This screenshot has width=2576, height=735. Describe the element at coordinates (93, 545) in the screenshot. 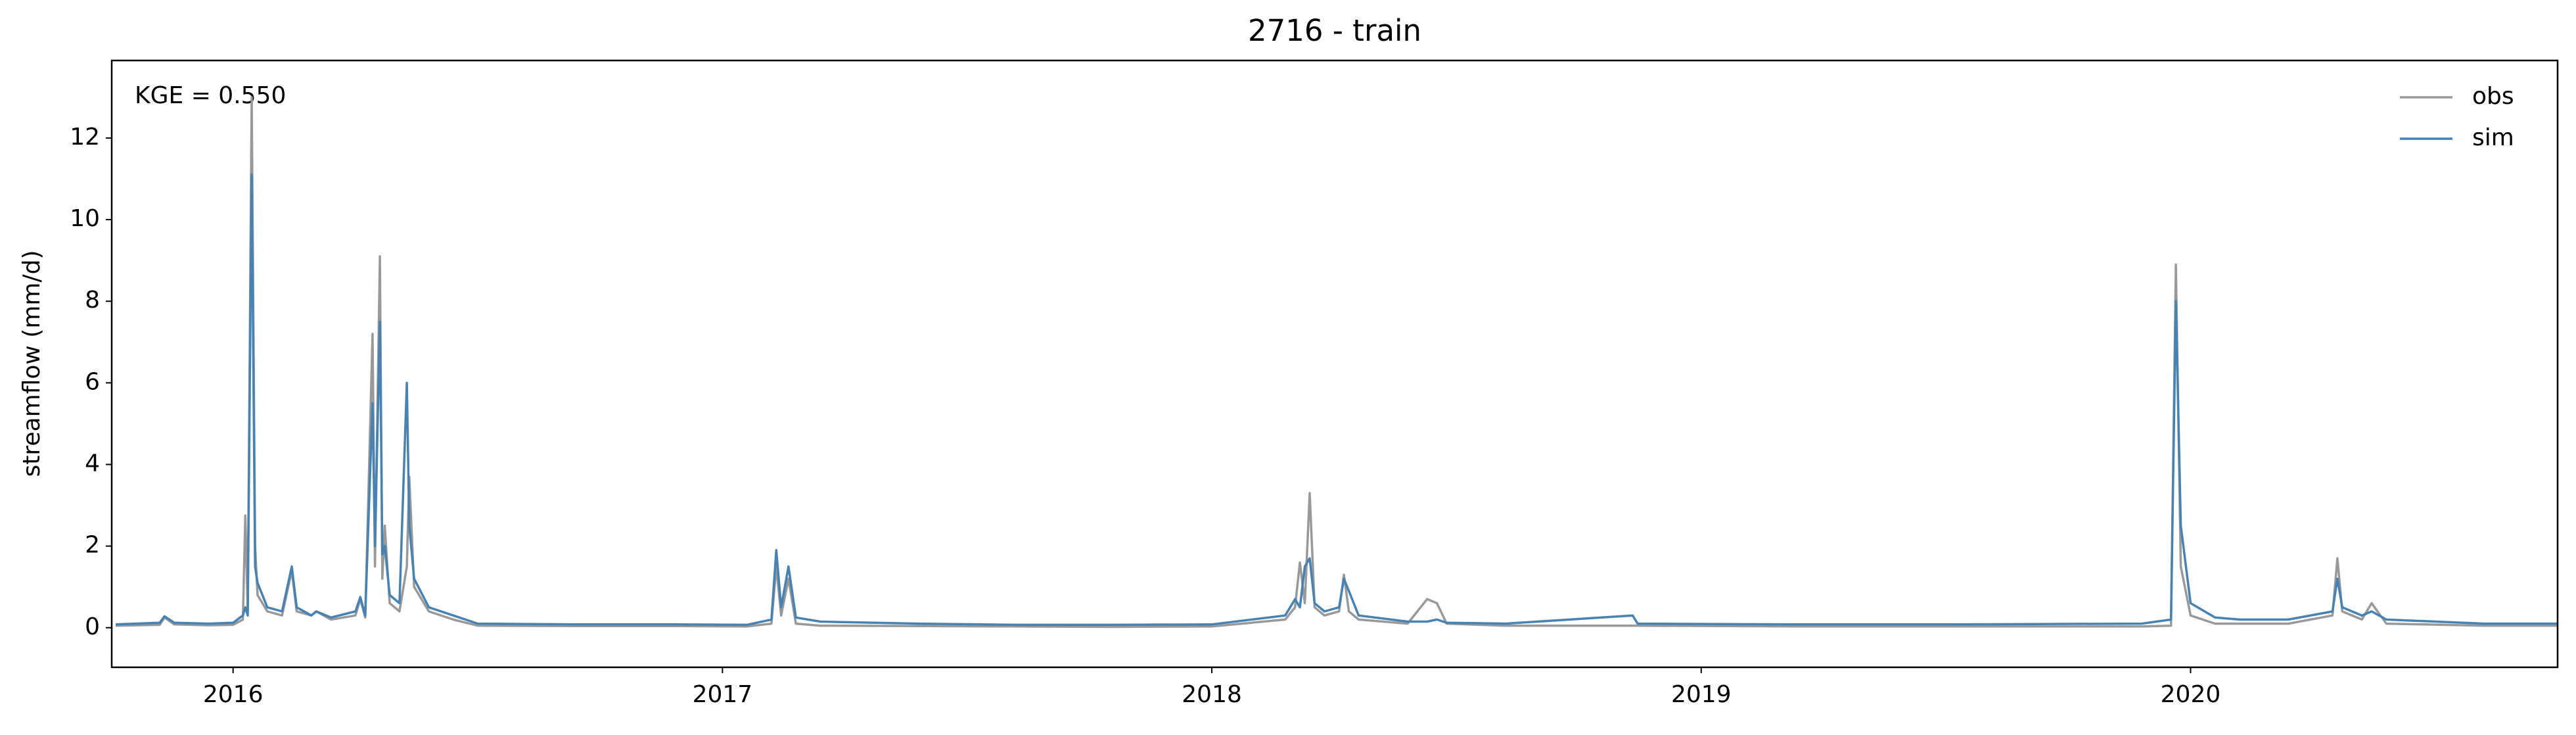

I see `y-tick-label: 2` at that location.